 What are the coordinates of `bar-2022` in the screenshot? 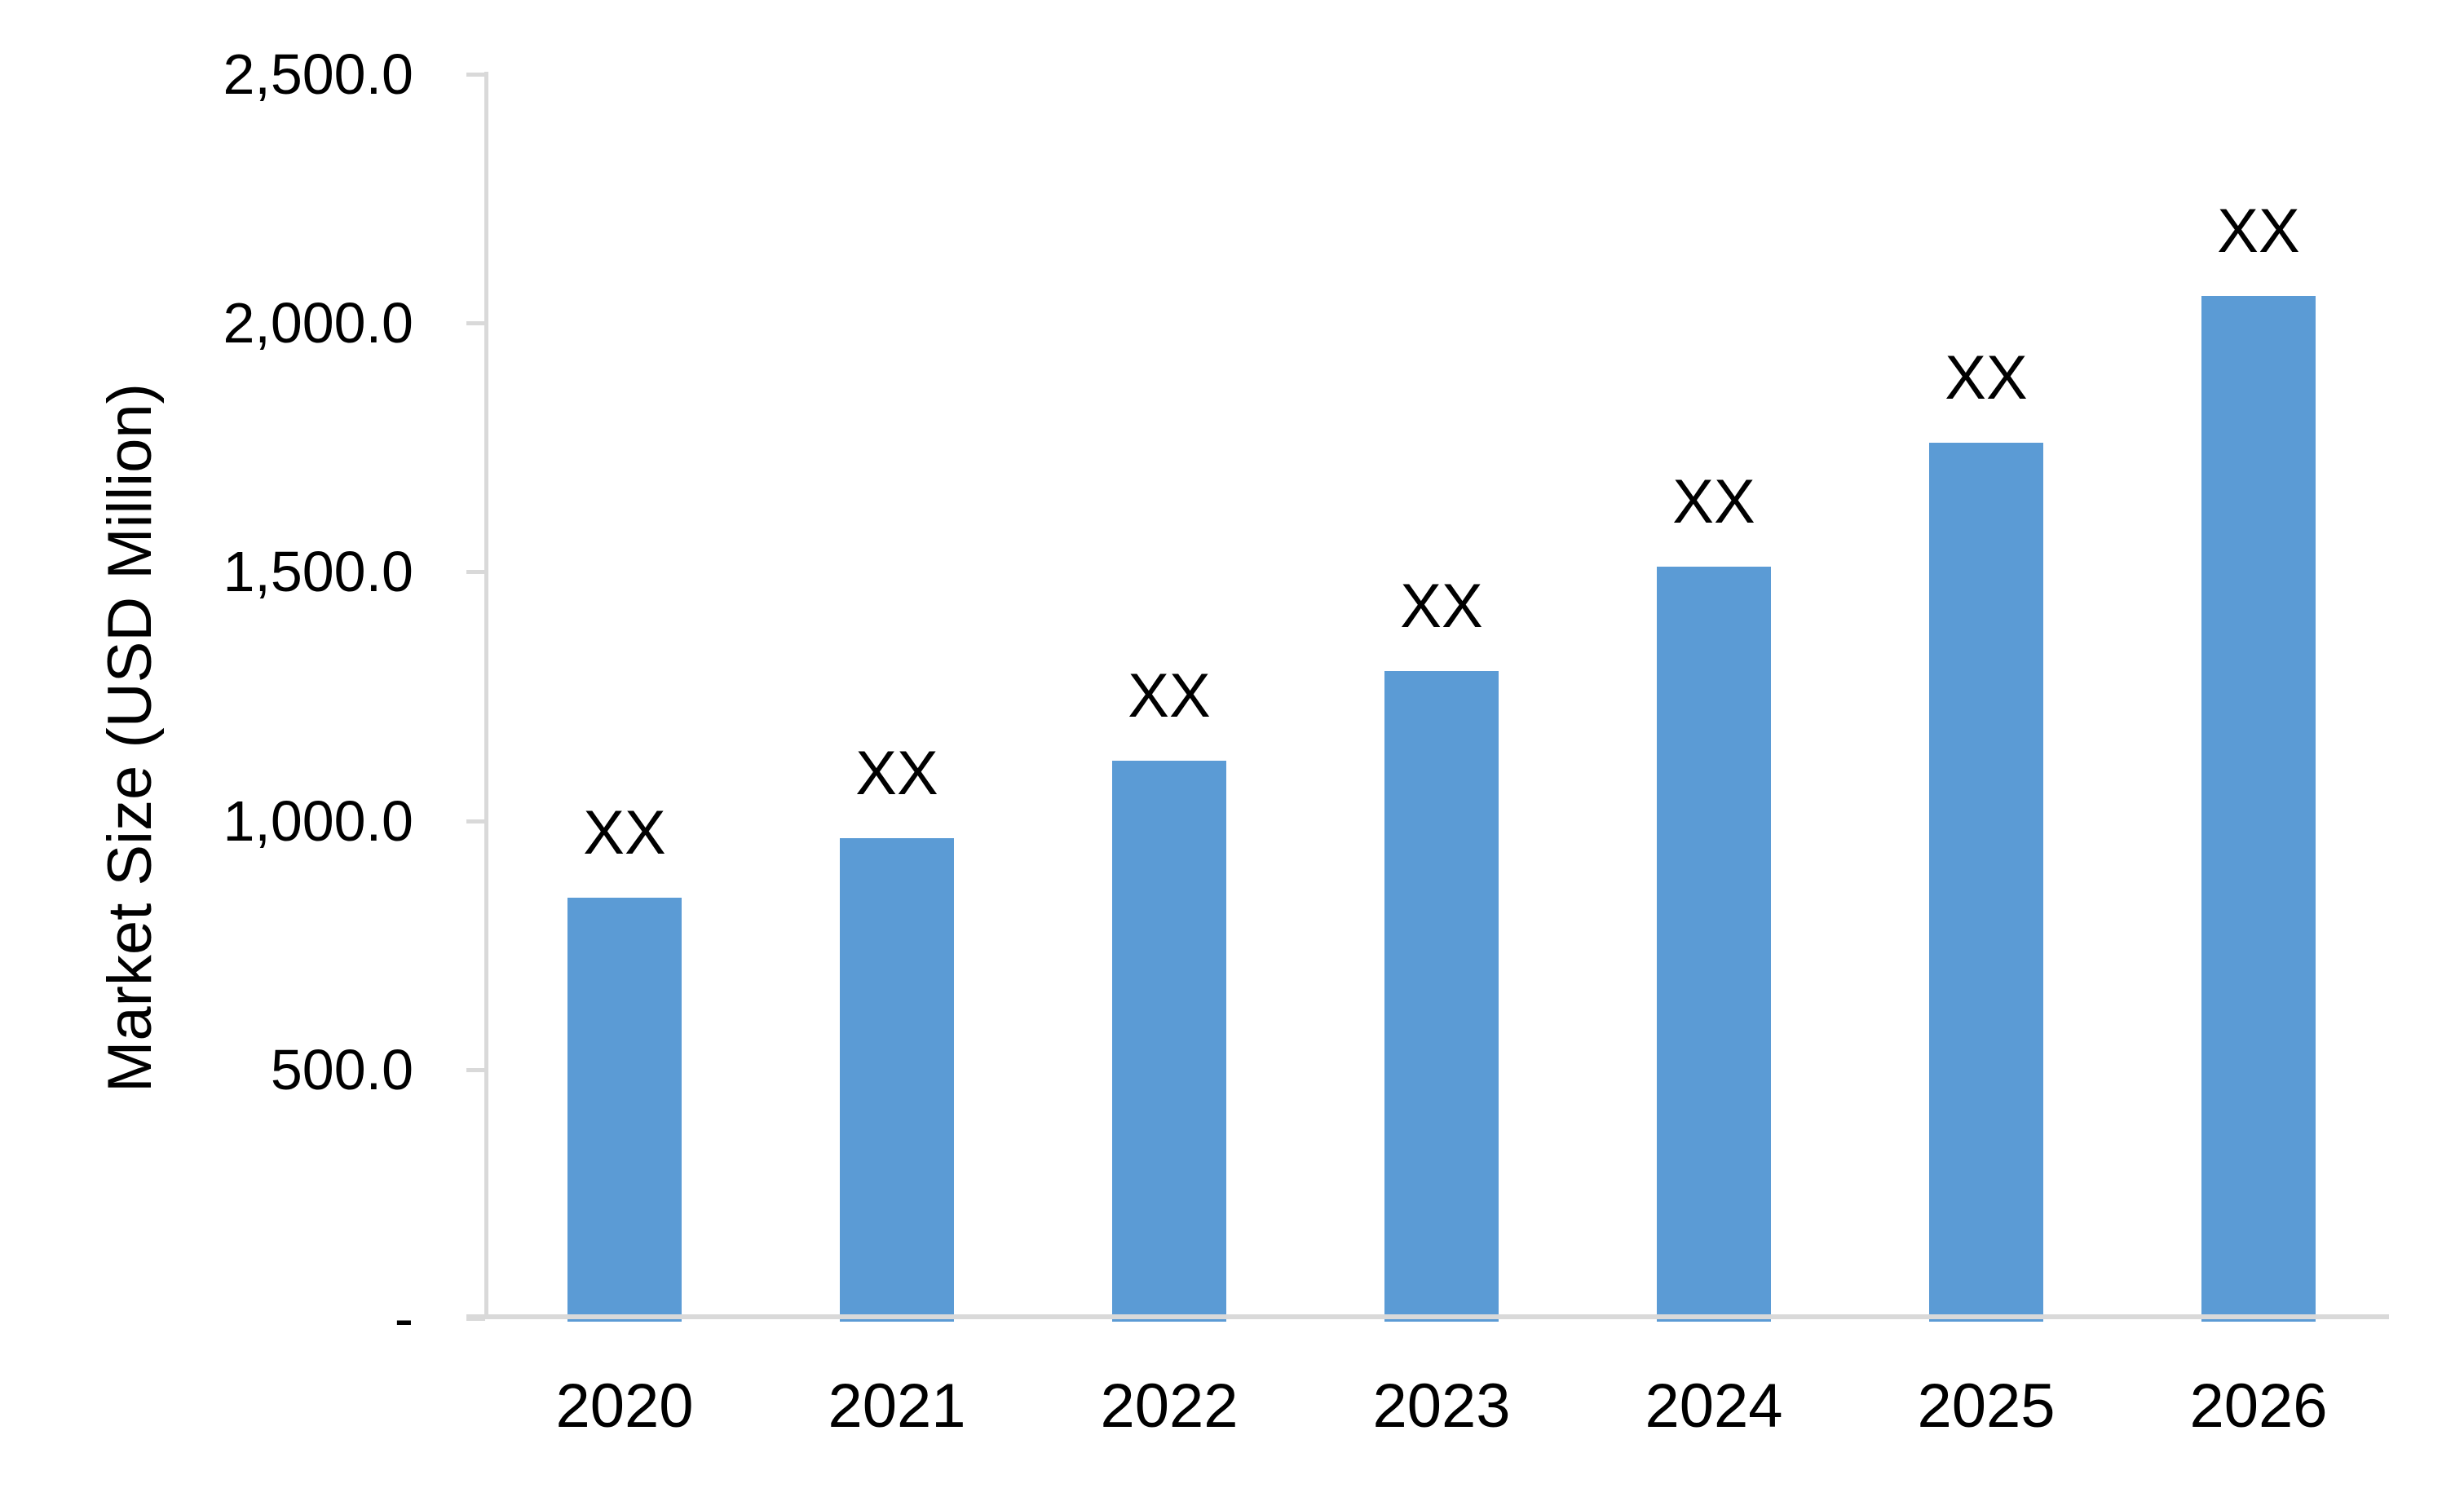 It's located at (1169, 1041).